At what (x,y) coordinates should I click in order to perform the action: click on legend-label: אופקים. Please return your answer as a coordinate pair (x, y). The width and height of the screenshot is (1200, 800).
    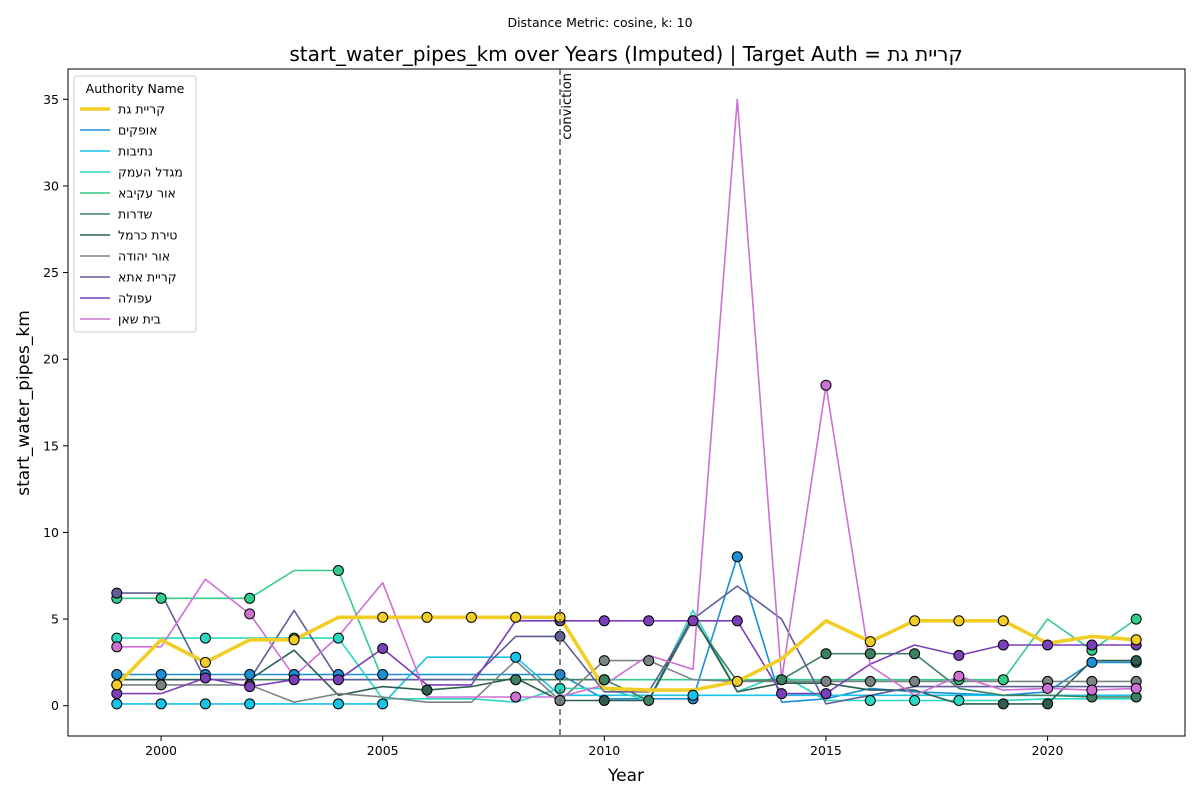
    Looking at the image, I should click on (138, 130).